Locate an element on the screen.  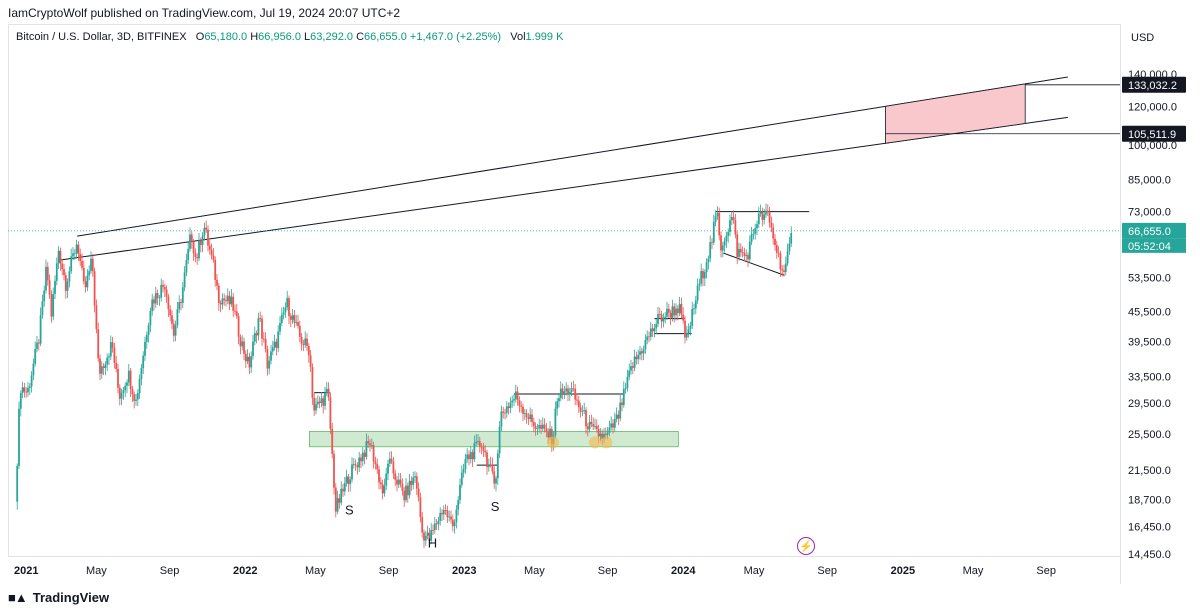
change-value: +1,467.0 (+2.25%) is located at coordinates (455, 37).